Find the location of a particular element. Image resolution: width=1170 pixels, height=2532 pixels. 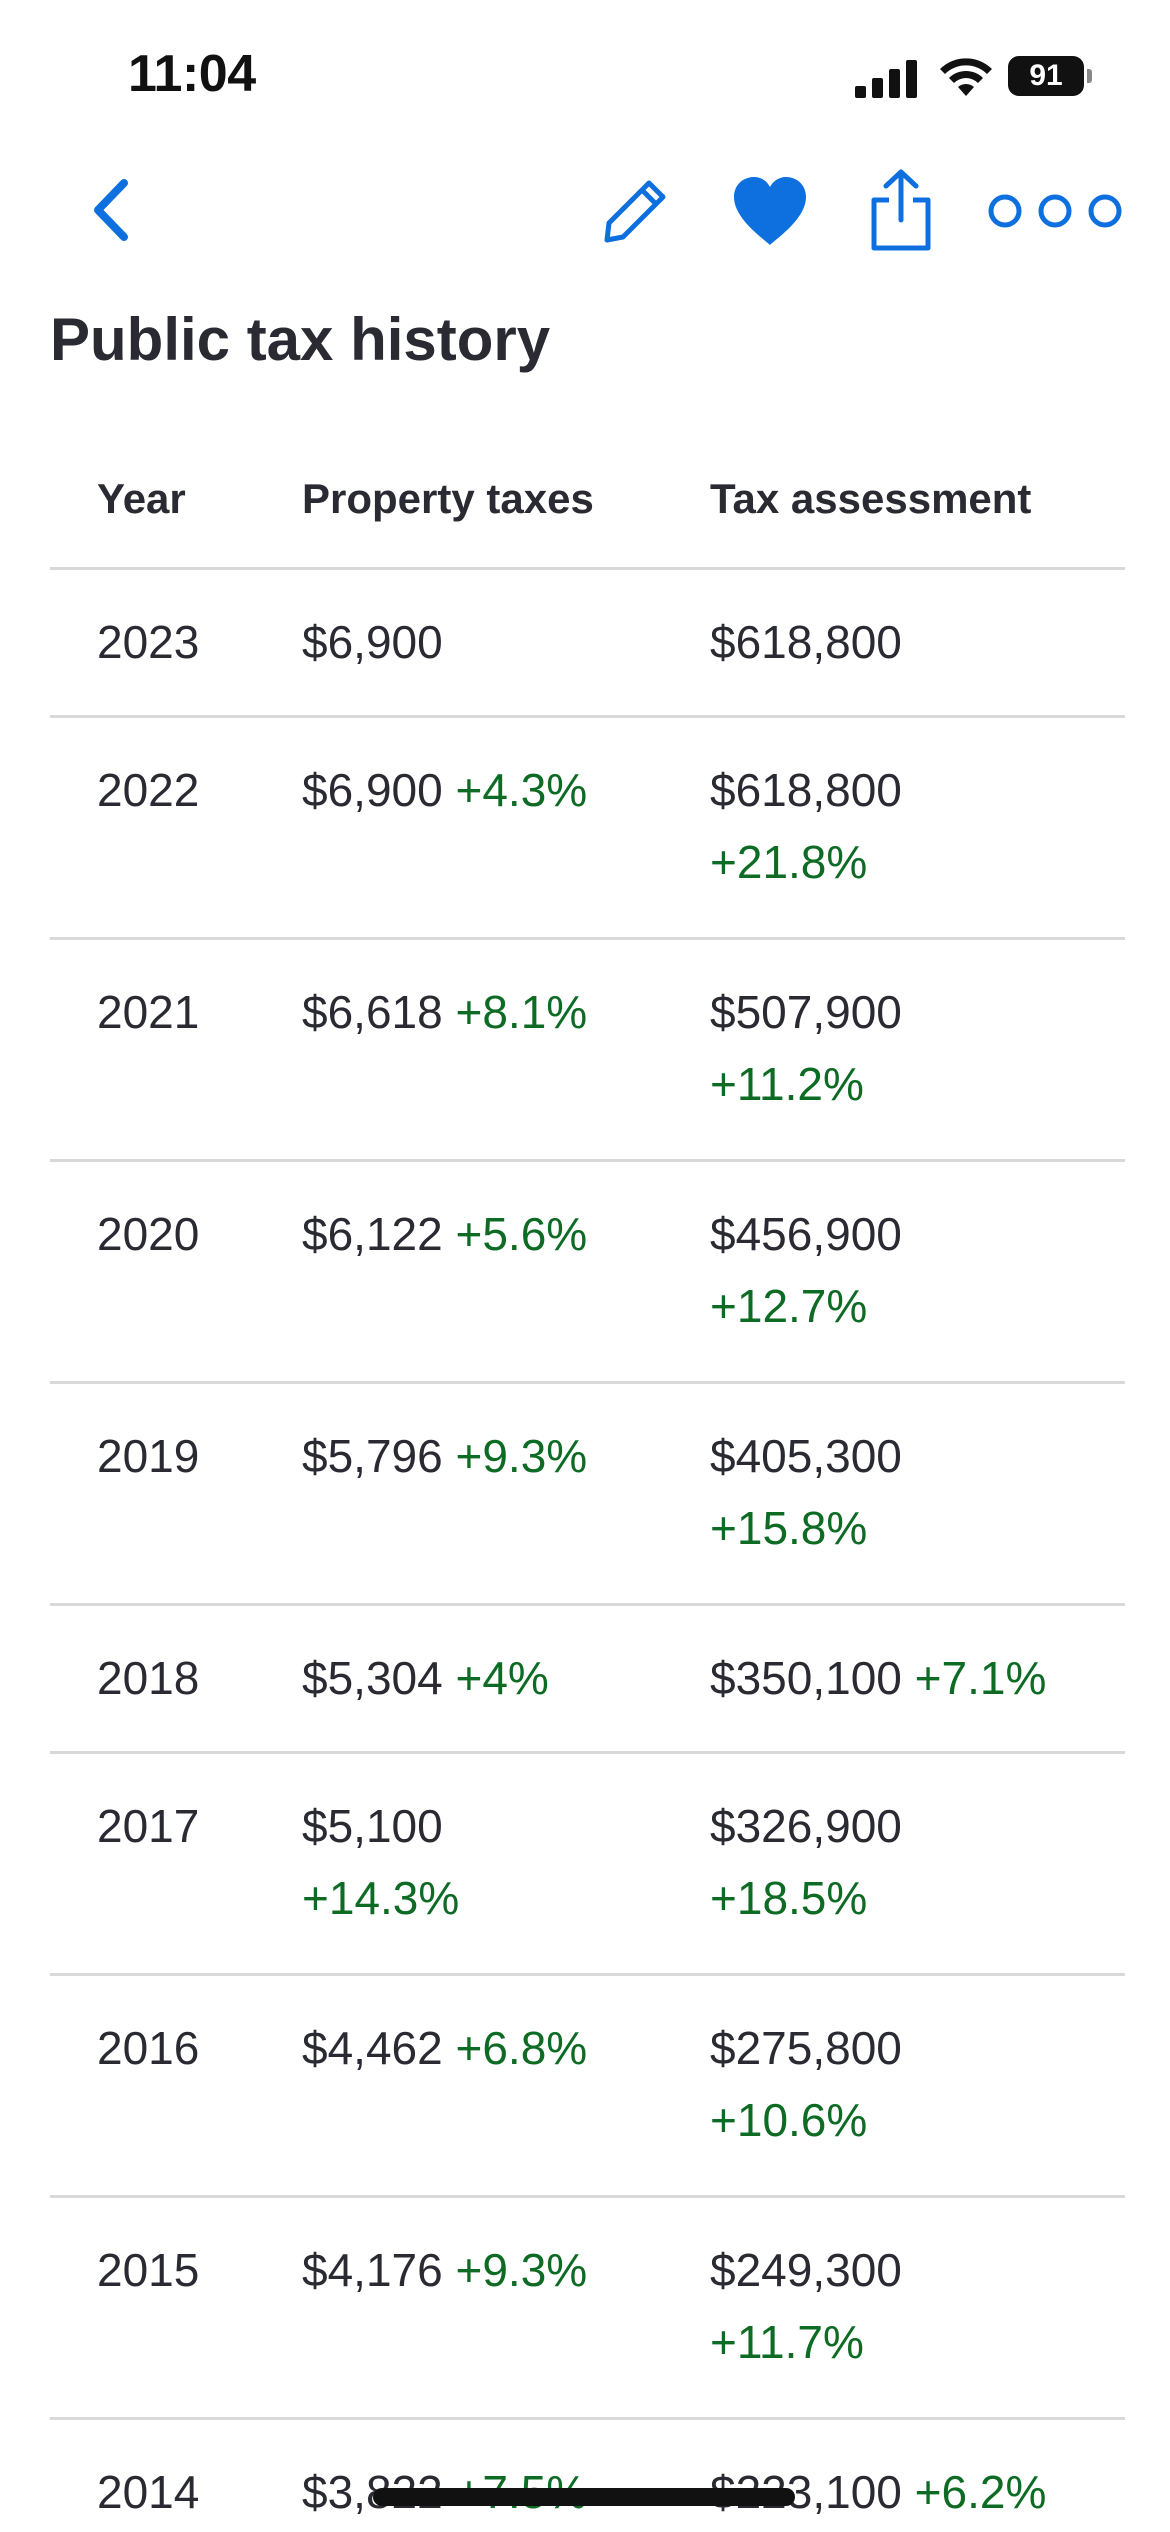

header-tax-assessment: Tax assessment is located at coordinates (871, 498).